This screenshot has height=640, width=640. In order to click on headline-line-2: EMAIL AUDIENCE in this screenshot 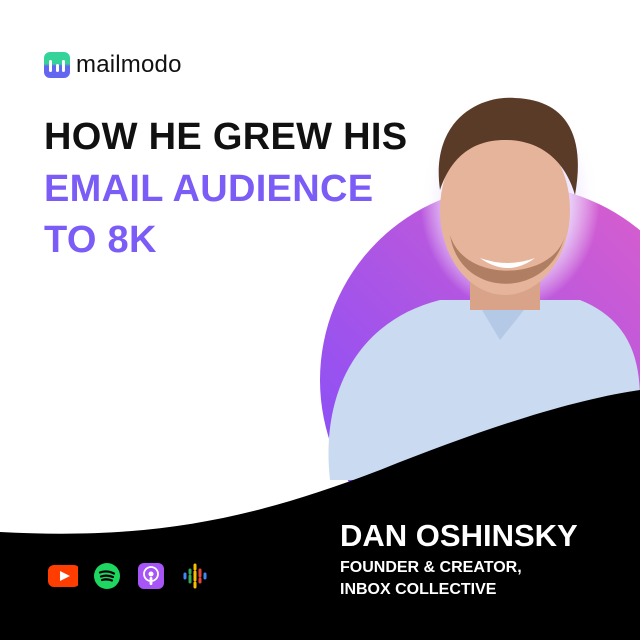, I will do `click(209, 189)`.